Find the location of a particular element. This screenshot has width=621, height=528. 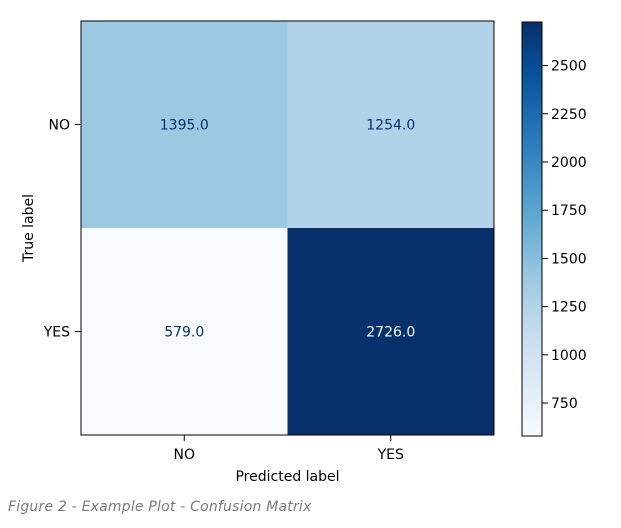

colorbar-tick-label: 2250 is located at coordinates (569, 115).